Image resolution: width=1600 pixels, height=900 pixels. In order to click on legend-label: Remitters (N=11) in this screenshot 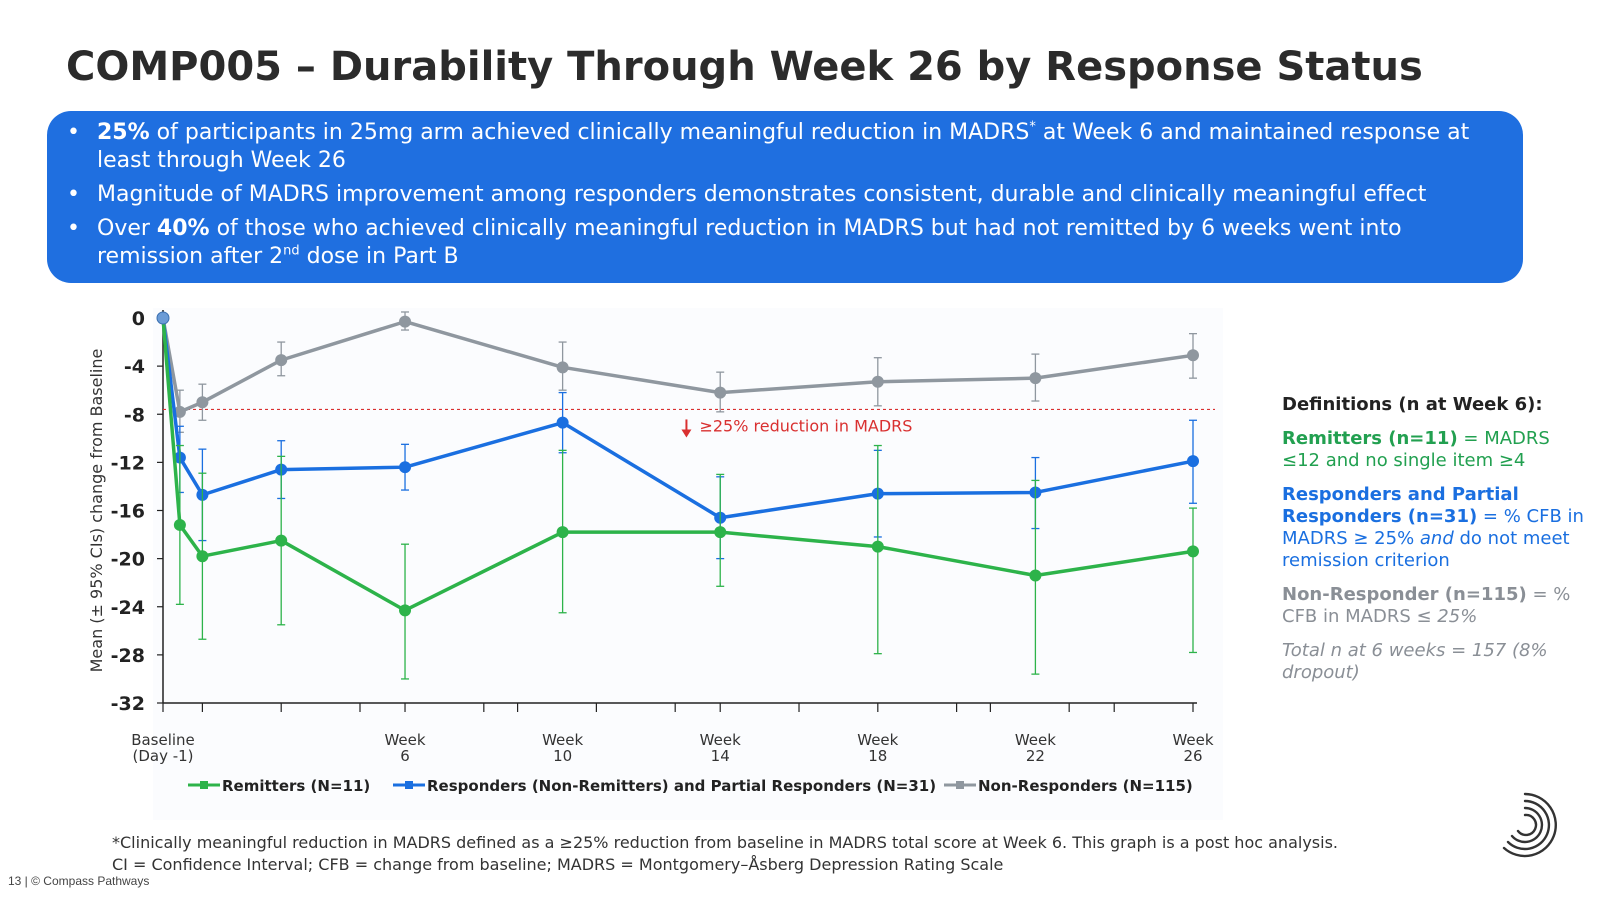, I will do `click(296, 786)`.